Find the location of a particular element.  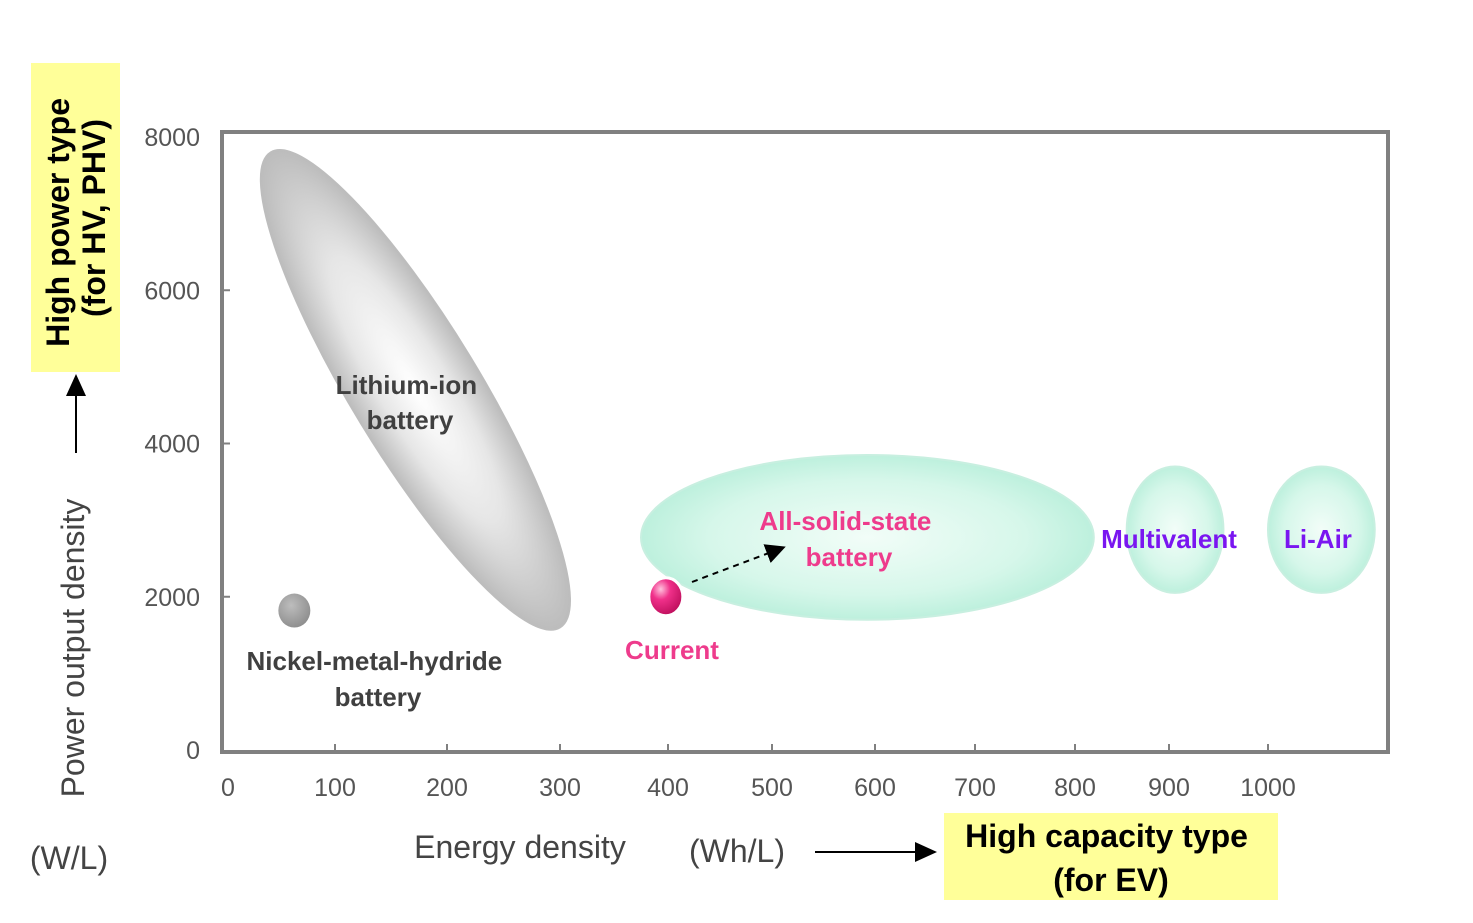

nickel-metal-hydride-label: Nickel-metal-hydride battery is located at coordinates (378, 679).